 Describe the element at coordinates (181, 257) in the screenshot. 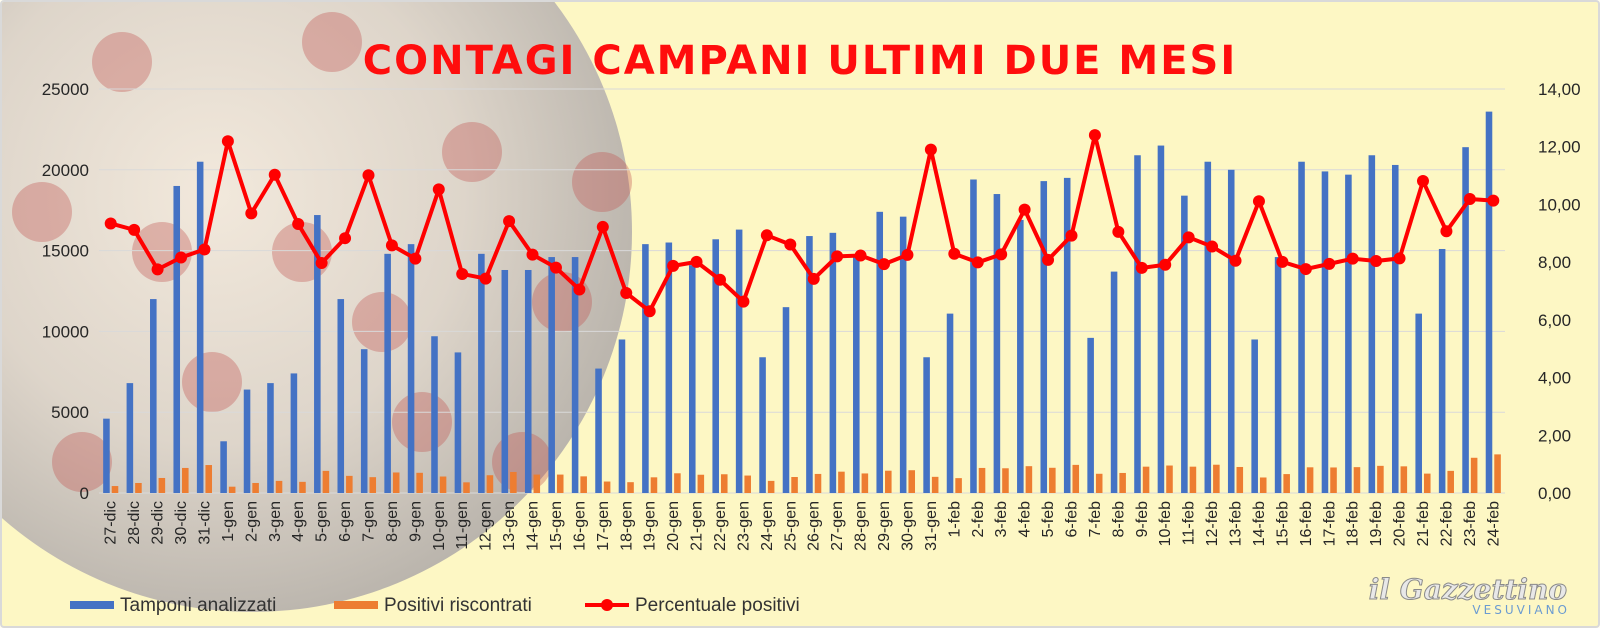

I see `point-percentuale-30-dic` at that location.